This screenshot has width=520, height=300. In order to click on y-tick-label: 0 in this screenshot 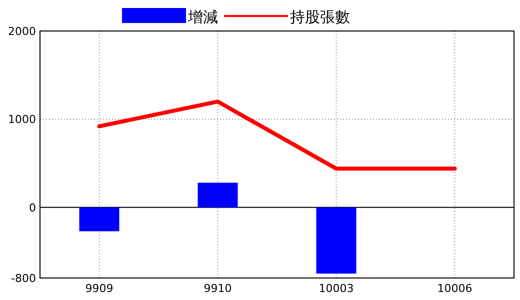, I will do `click(32, 207)`.